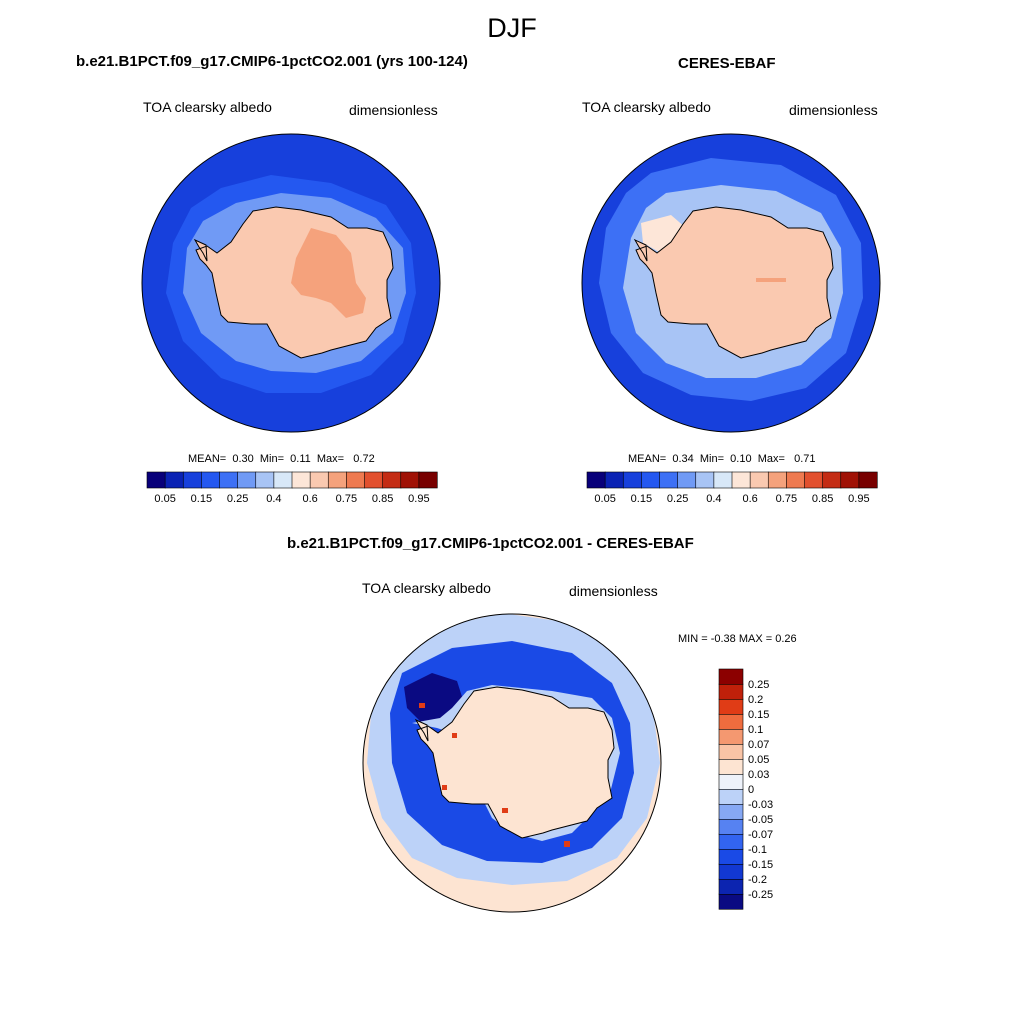 This screenshot has width=1024, height=1024. Describe the element at coordinates (755, 730) in the screenshot. I see `colorbar-3-tick-label: 0.1` at that location.